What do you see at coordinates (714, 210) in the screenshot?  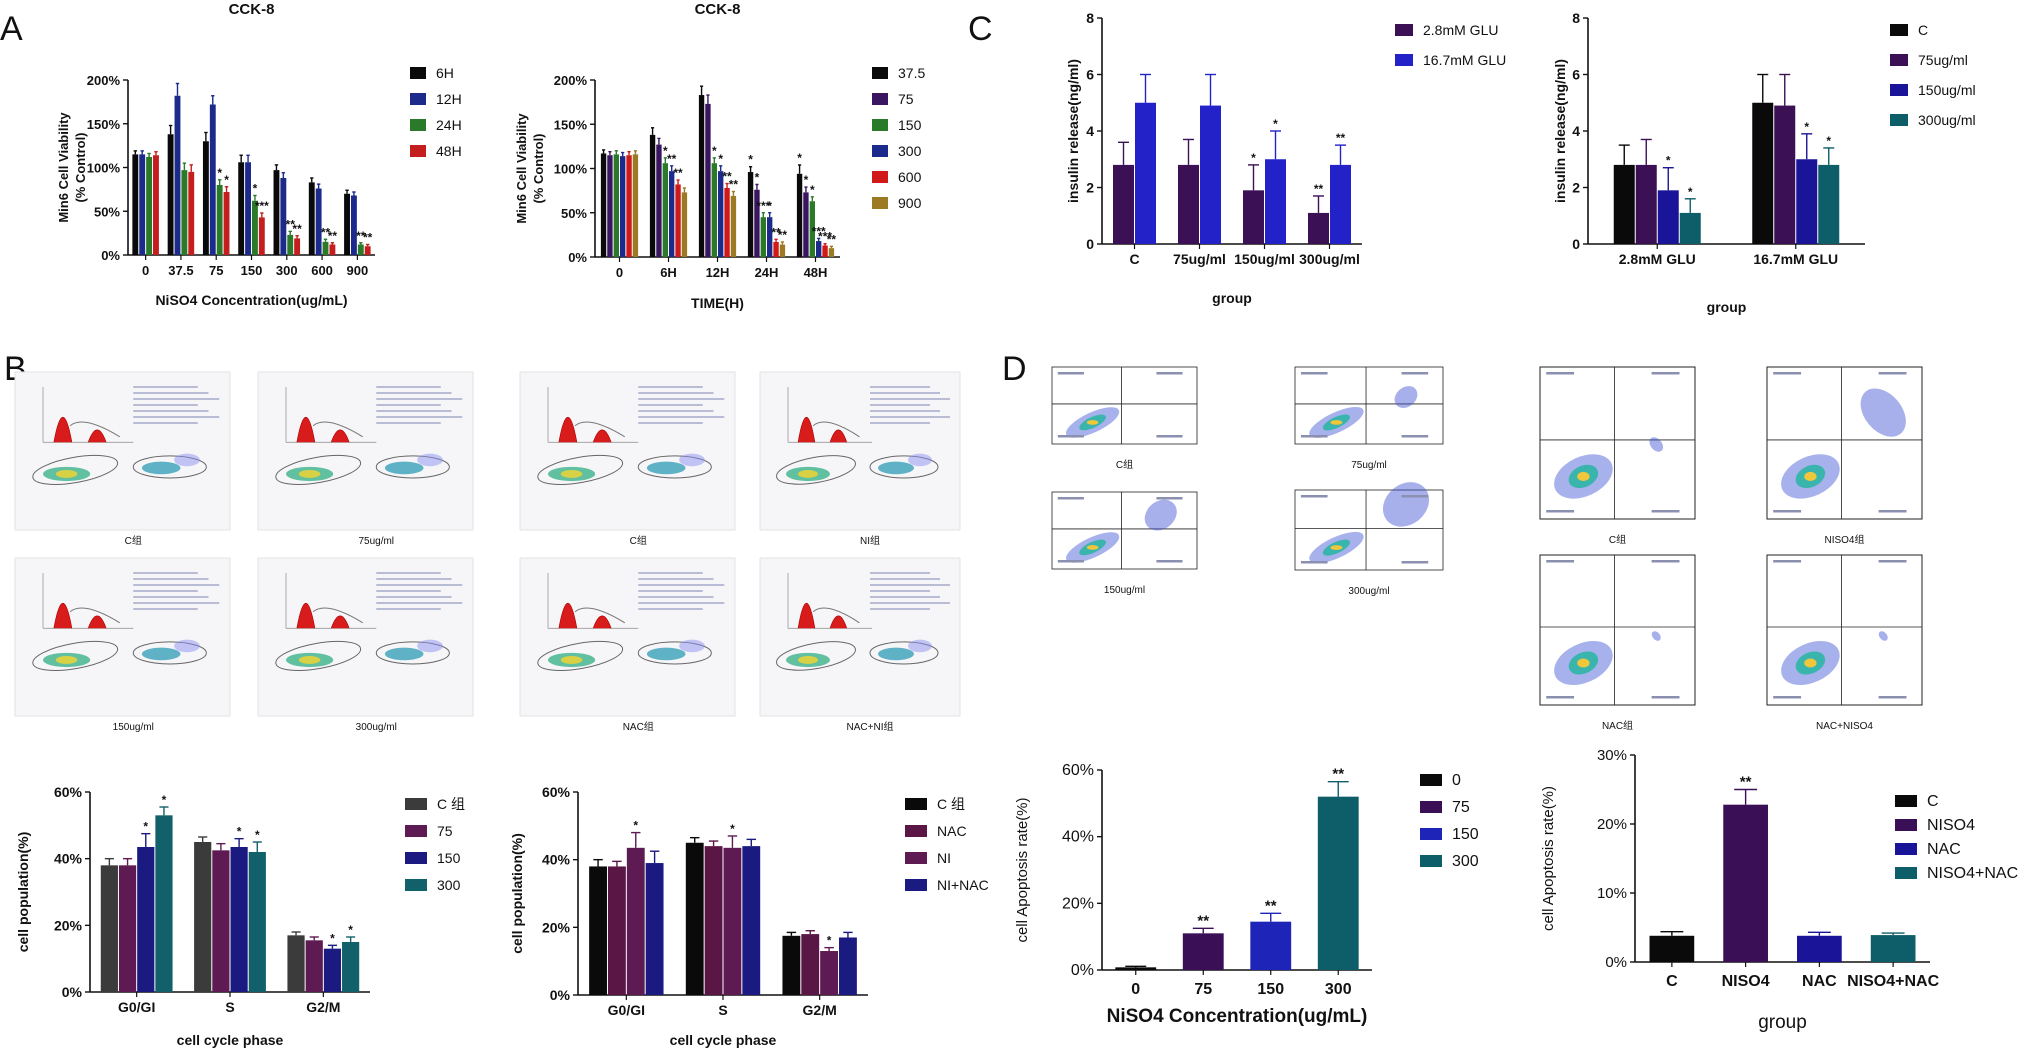 I see `bar-150-12h` at bounding box center [714, 210].